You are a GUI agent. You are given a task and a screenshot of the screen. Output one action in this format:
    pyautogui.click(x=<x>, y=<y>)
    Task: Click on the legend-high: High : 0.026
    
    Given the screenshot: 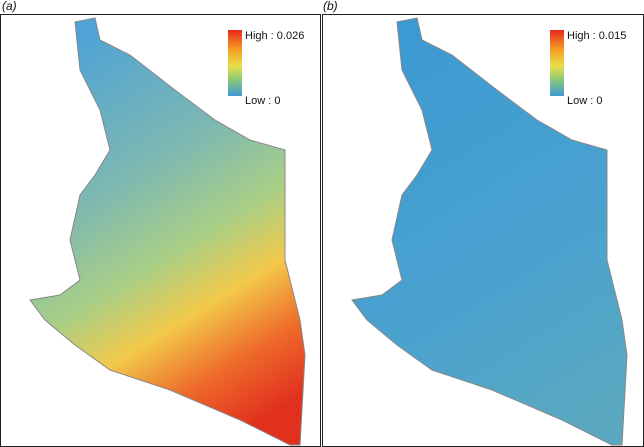 What is the action you would take?
    pyautogui.click(x=274, y=36)
    